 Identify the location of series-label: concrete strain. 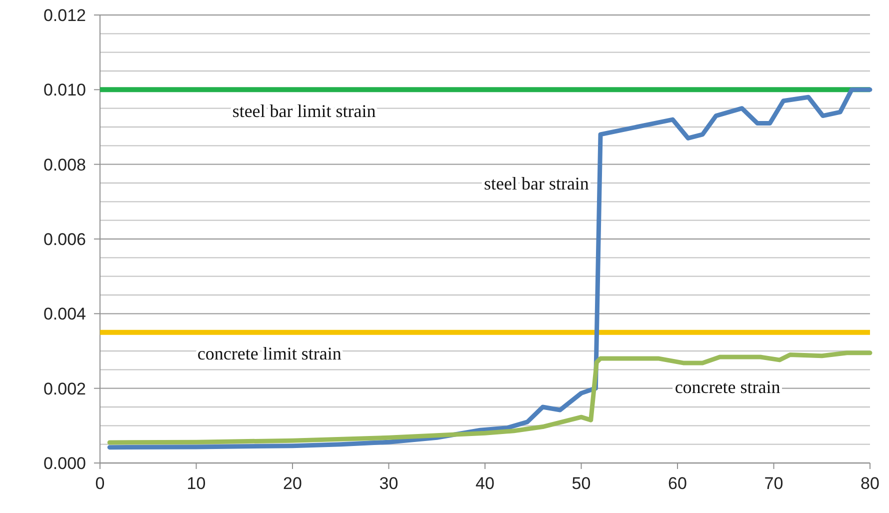
(727, 387).